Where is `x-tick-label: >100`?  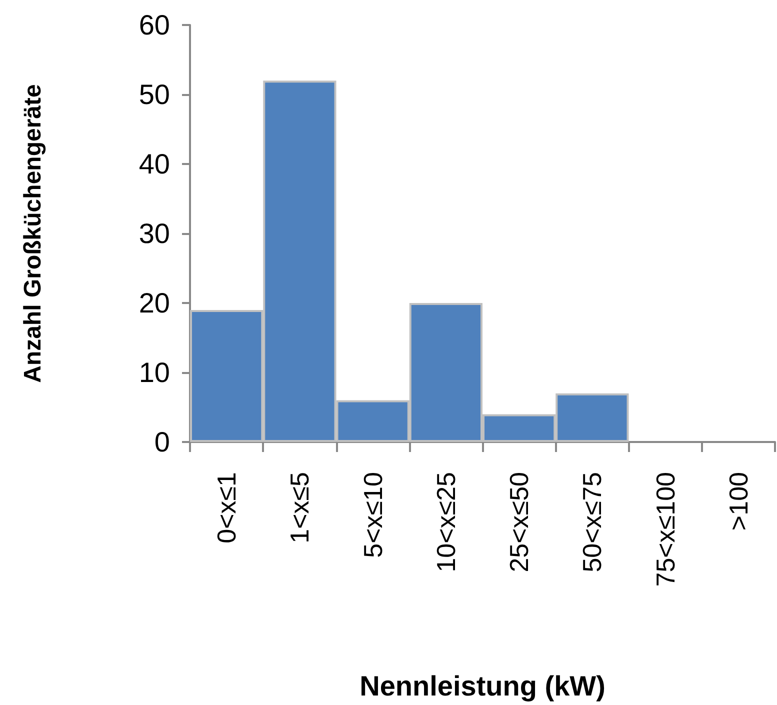
x-tick-label: >100 is located at coordinates (738, 501).